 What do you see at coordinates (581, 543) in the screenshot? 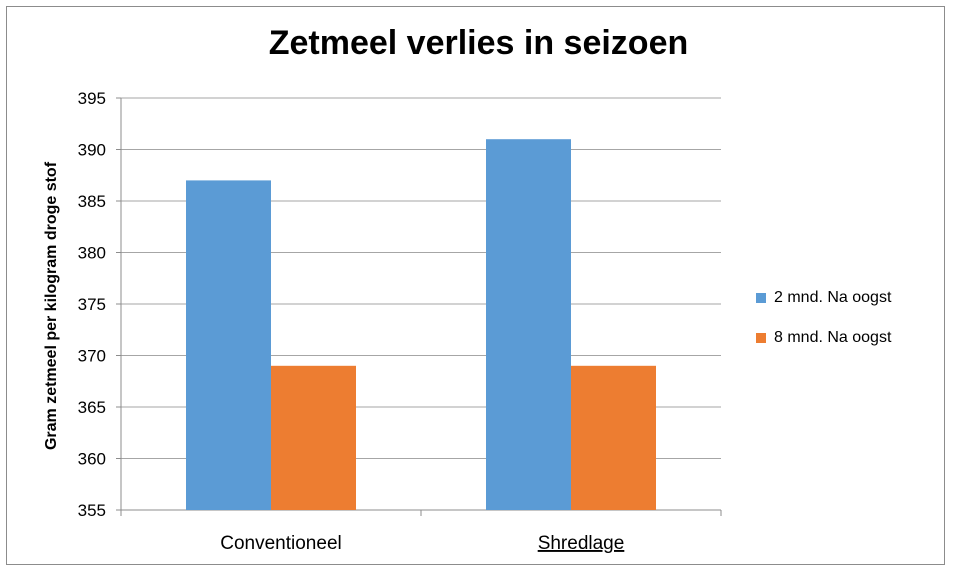
I see `x-tick-label: Shredlage` at bounding box center [581, 543].